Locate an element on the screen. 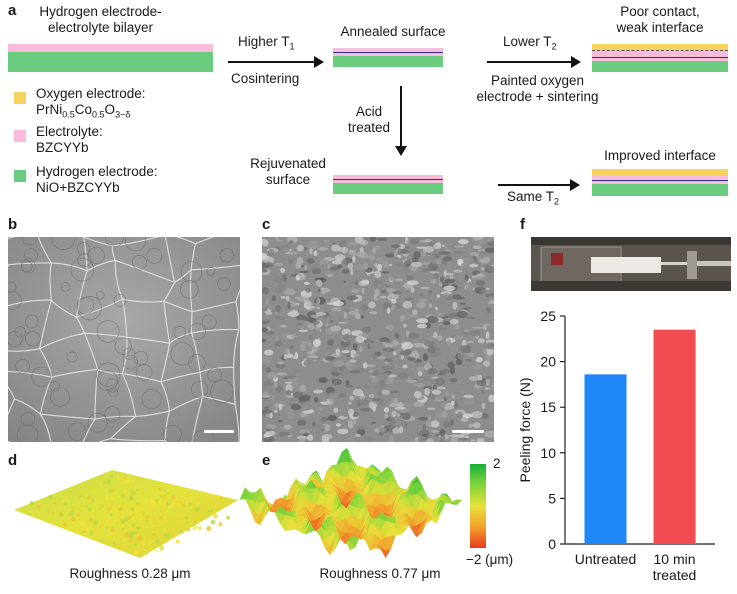 Image resolution: width=737 pixels, height=594 pixels. electrolyte-layer is located at coordinates (660, 53).